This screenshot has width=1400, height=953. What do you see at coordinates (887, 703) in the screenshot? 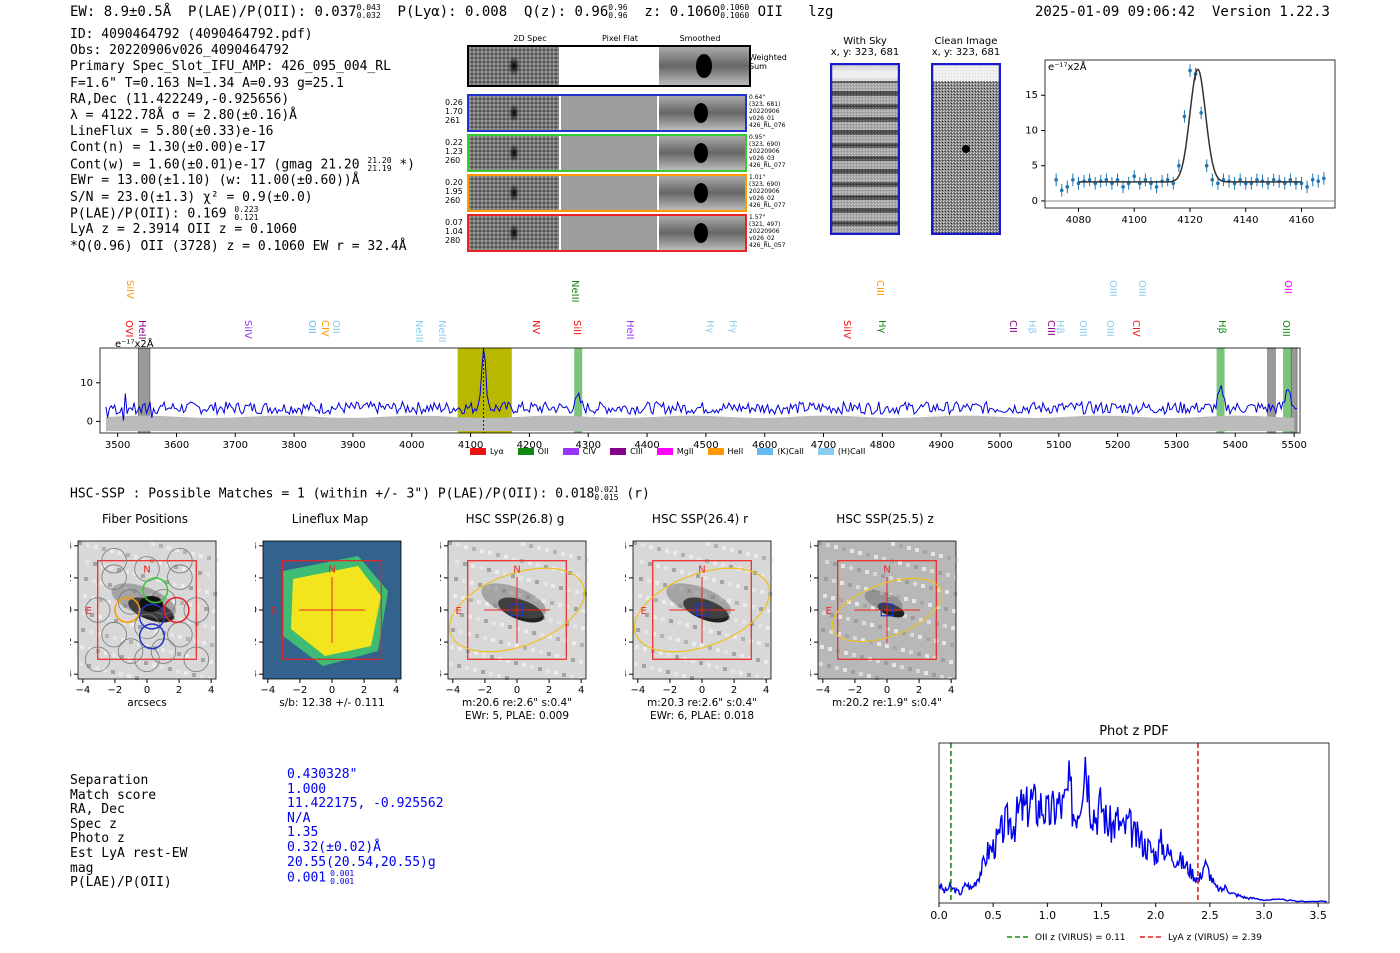
I see `cutout-caption-1: m:20.2 re:1.9" s:0.4"` at bounding box center [887, 703].